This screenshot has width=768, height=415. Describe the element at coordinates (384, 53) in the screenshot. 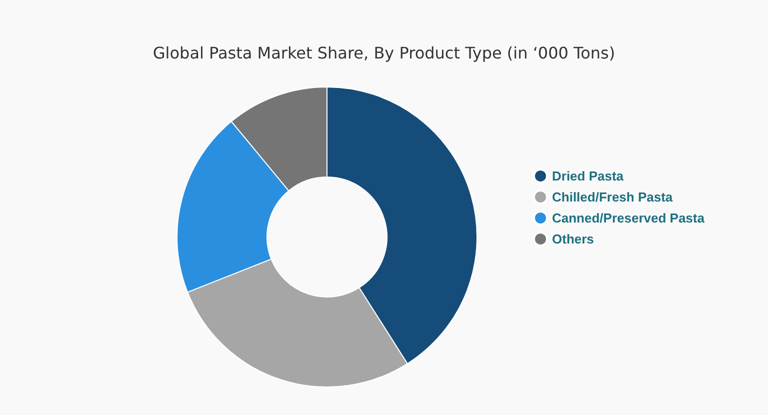

I see `chart-title: Global Pasta Market Share, By Product Type (in ‘000 Tons)` at that location.